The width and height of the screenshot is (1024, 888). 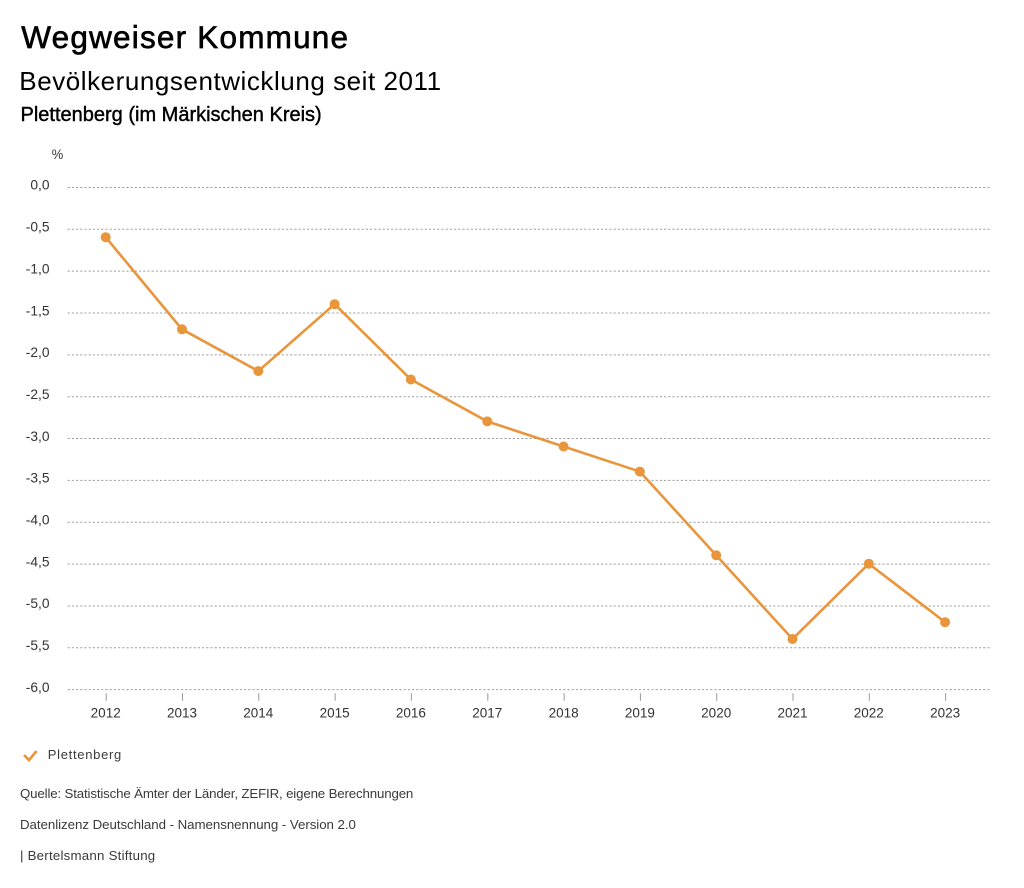 What do you see at coordinates (38, 645) in the screenshot?
I see `svg-text: -5,5` at bounding box center [38, 645].